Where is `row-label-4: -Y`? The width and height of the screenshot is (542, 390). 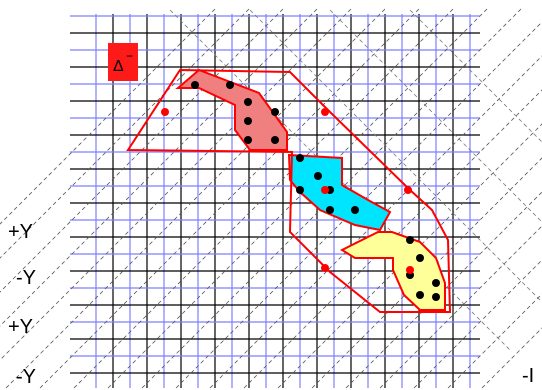 row-label-4: -Y is located at coordinates (26, 377).